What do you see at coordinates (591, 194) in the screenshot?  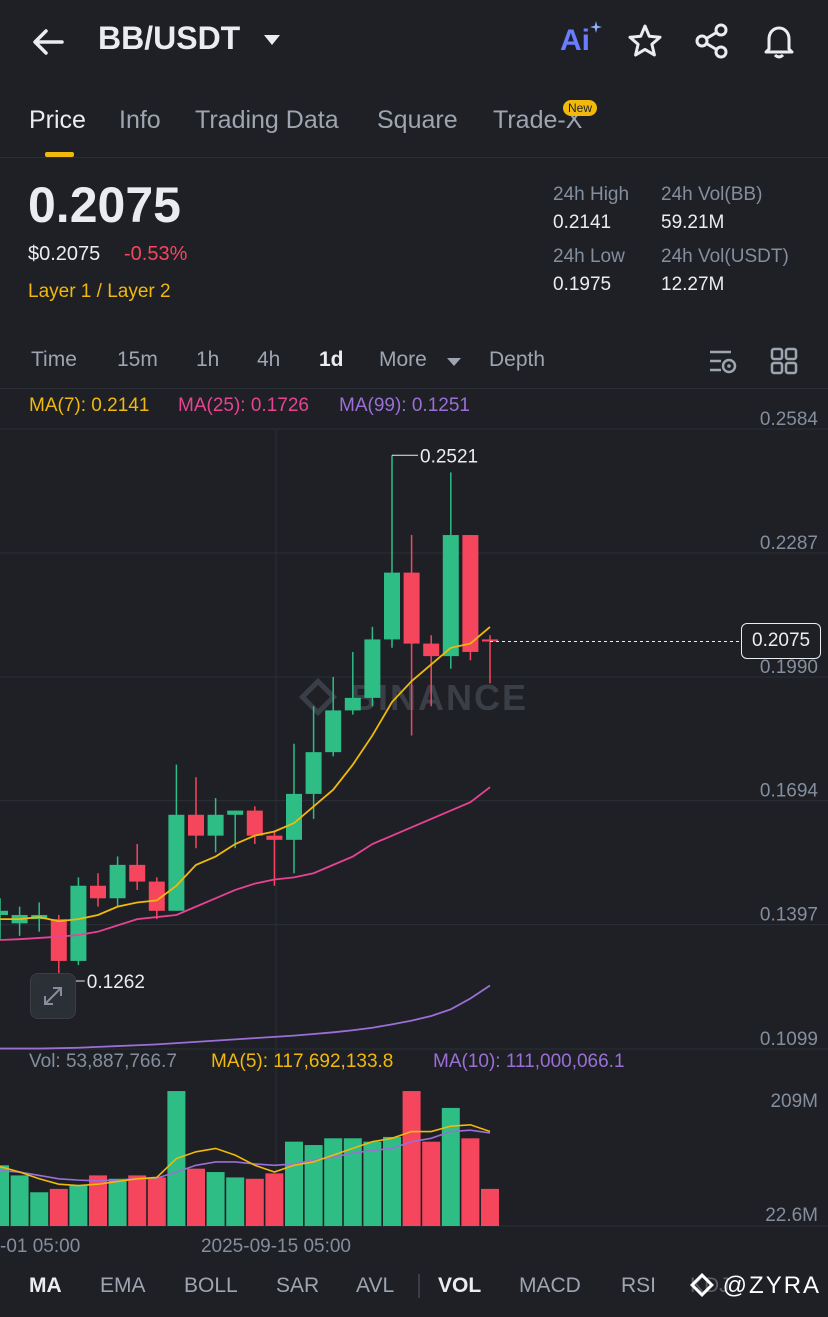 I see `high-label: 24h High` at bounding box center [591, 194].